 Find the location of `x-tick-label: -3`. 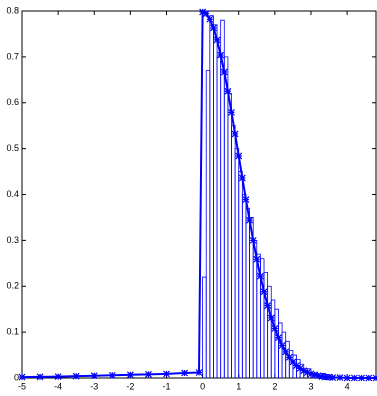

x-tick-label: -3 is located at coordinates (94, 386).